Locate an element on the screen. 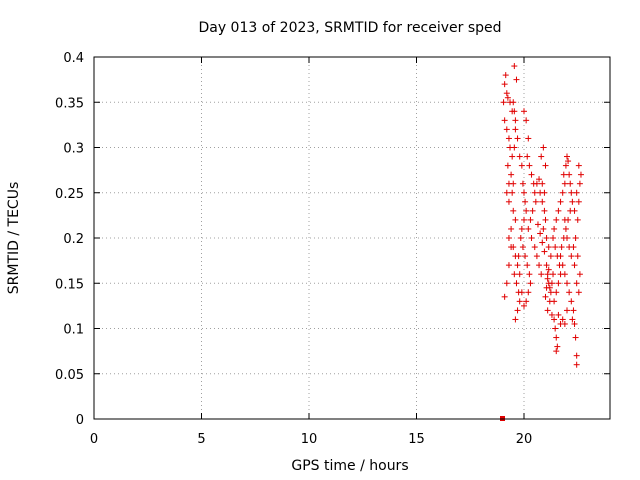 The image size is (640, 480). x-tick-label: 20 is located at coordinates (524, 439).